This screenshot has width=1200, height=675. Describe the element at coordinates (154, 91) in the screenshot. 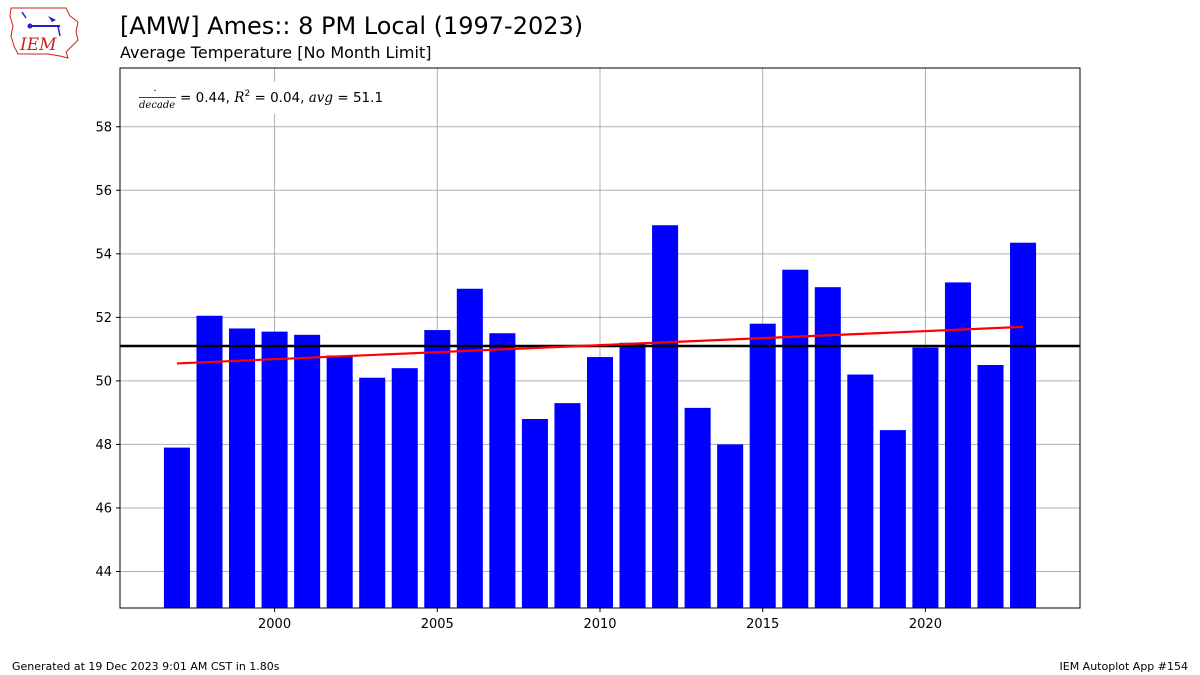

I see `annotation-numerator: ·` at that location.